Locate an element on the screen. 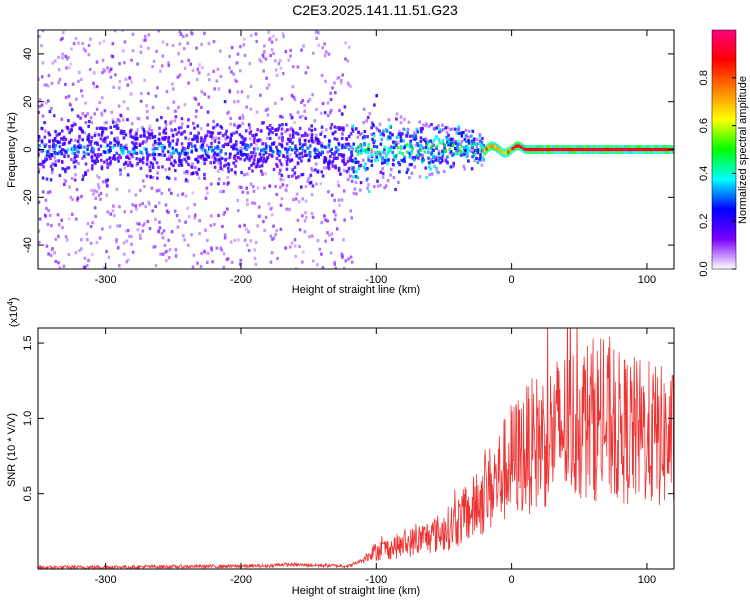 The image size is (750, 600). heatmap-cell-2092 is located at coordinates (388, 181).